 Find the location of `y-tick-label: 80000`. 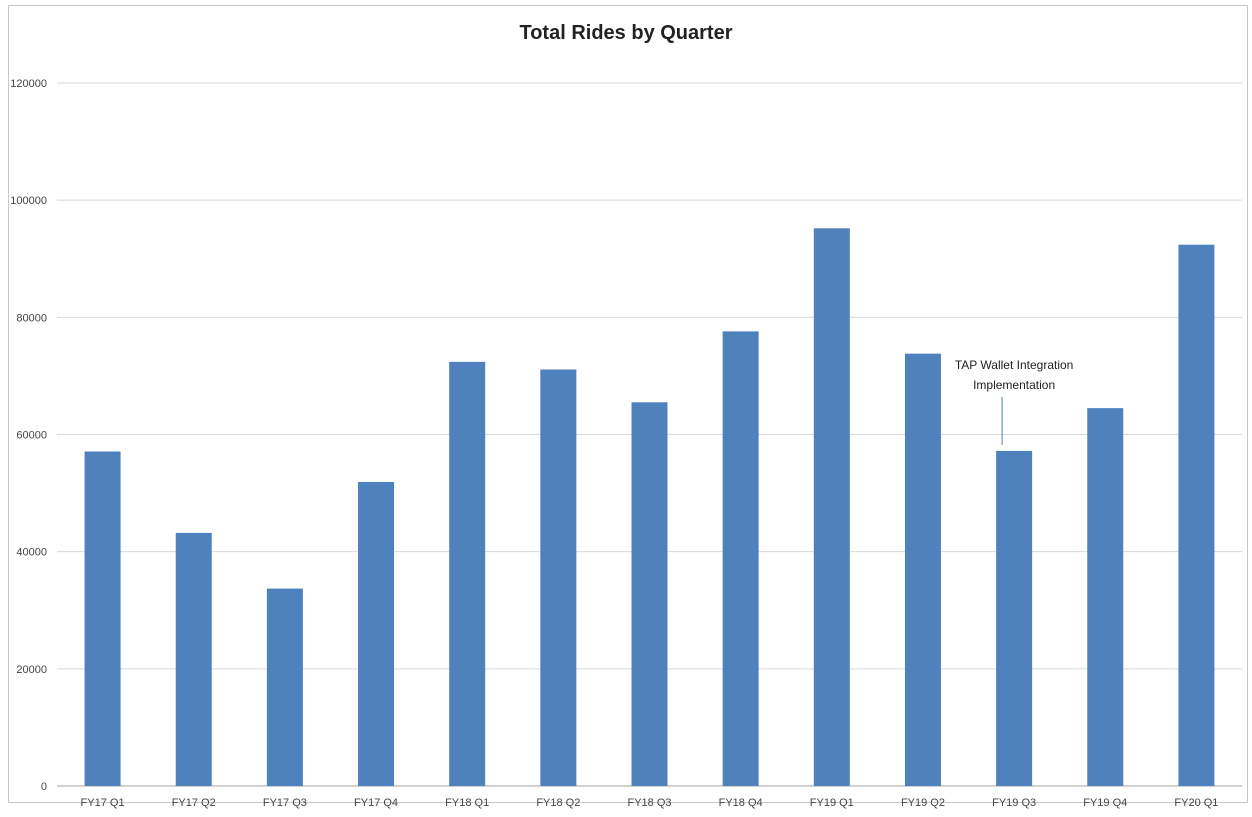

y-tick-label: 80000 is located at coordinates (31, 318).